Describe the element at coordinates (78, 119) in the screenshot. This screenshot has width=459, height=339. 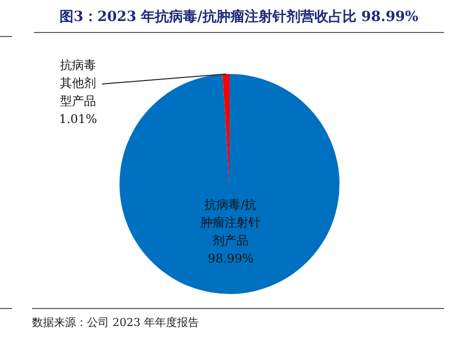
I see `data-label: 1.01%` at that location.